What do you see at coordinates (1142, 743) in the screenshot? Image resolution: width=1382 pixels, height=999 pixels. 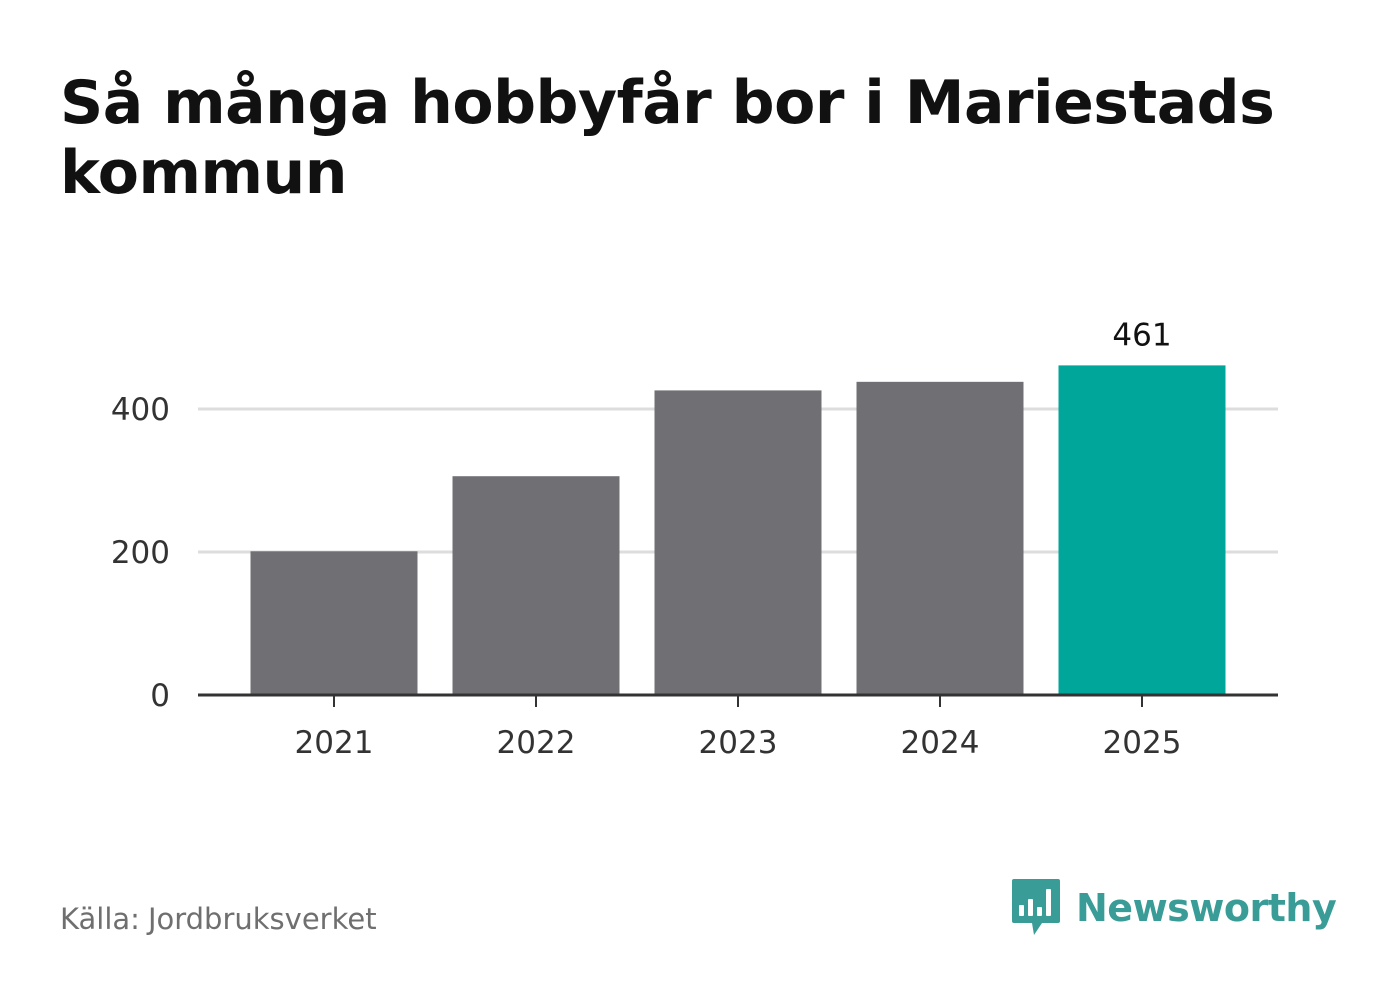 I see `x-tick-label-2025: 2025` at bounding box center [1142, 743].